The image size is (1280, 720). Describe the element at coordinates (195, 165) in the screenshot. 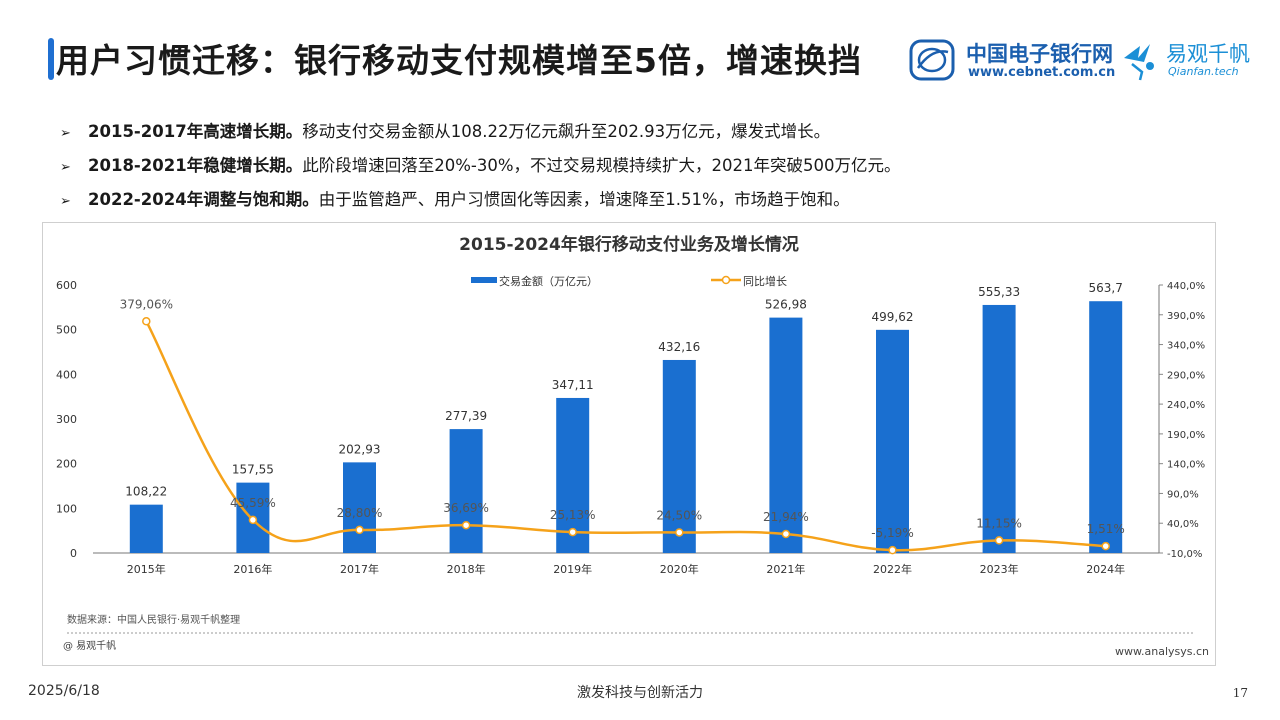

I see `bullet-bold: 2018-2021年稳健增长期。` at that location.